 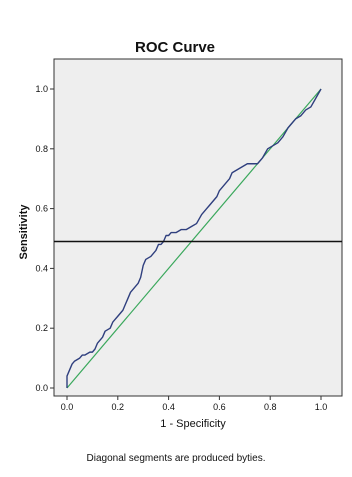 I want to click on y-tick-label: 1.0, so click(x=41, y=89).